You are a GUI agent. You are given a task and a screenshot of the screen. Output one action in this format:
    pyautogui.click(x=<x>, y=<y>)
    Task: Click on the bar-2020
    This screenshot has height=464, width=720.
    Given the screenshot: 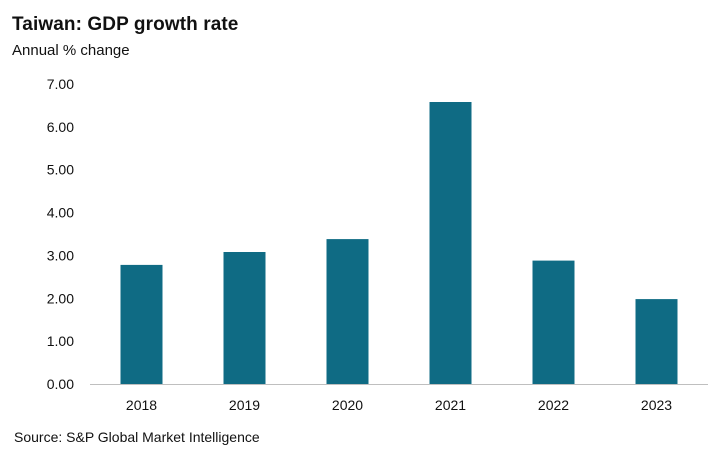 What is the action you would take?
    pyautogui.click(x=347, y=311)
    